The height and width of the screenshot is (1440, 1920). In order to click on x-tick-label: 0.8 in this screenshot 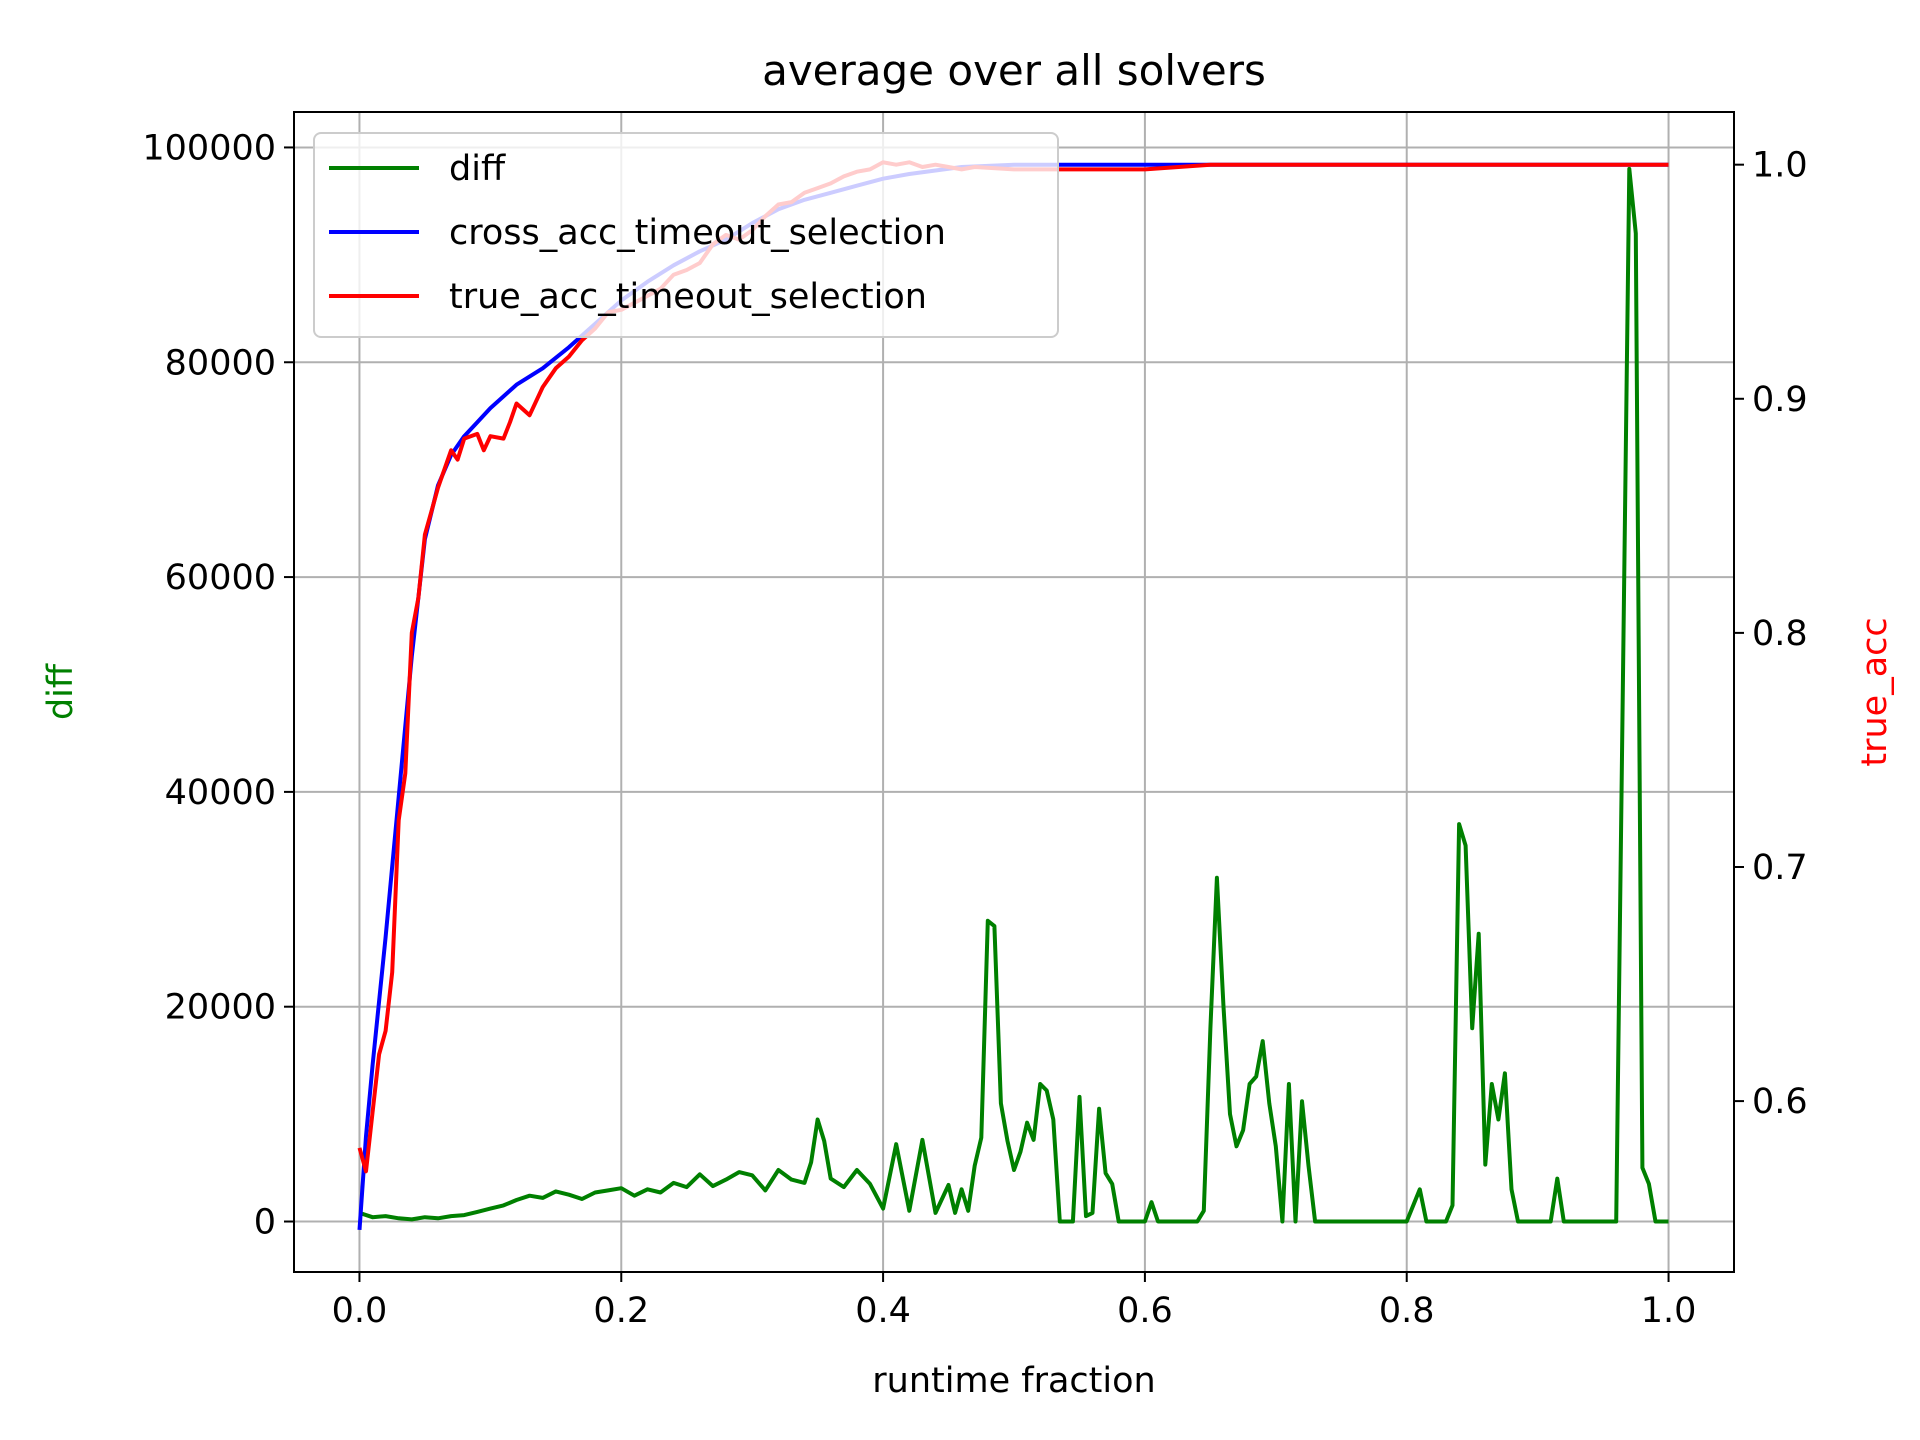, I will do `click(1407, 1311)`.